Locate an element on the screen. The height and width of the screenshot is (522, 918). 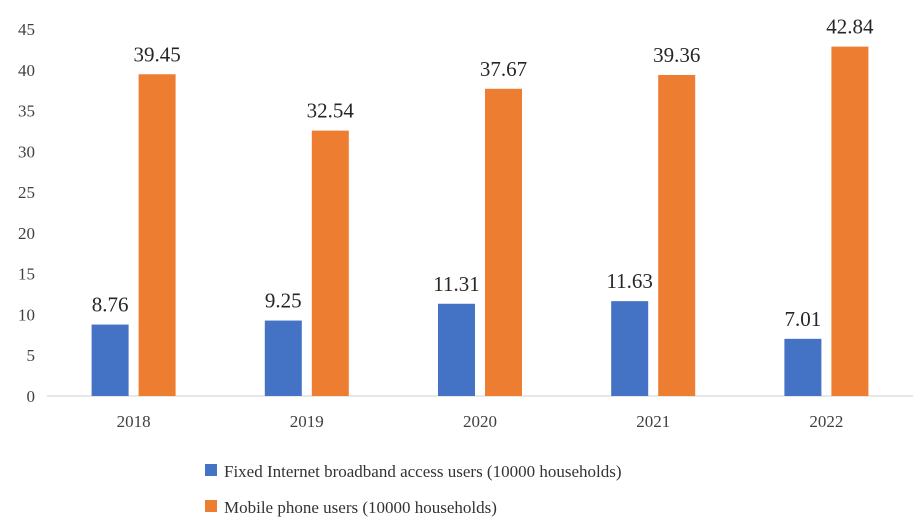
y-tick-label: 5 is located at coordinates (31, 355).